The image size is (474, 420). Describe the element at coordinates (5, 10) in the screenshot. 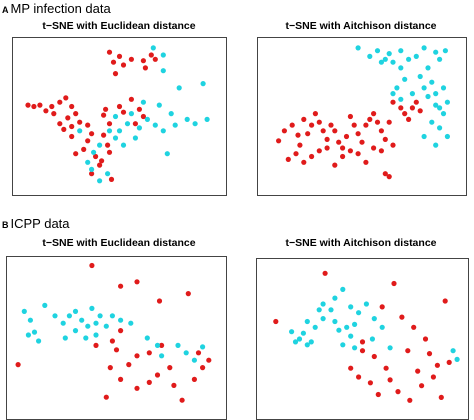

I see `panel-a-letter: A` at that location.